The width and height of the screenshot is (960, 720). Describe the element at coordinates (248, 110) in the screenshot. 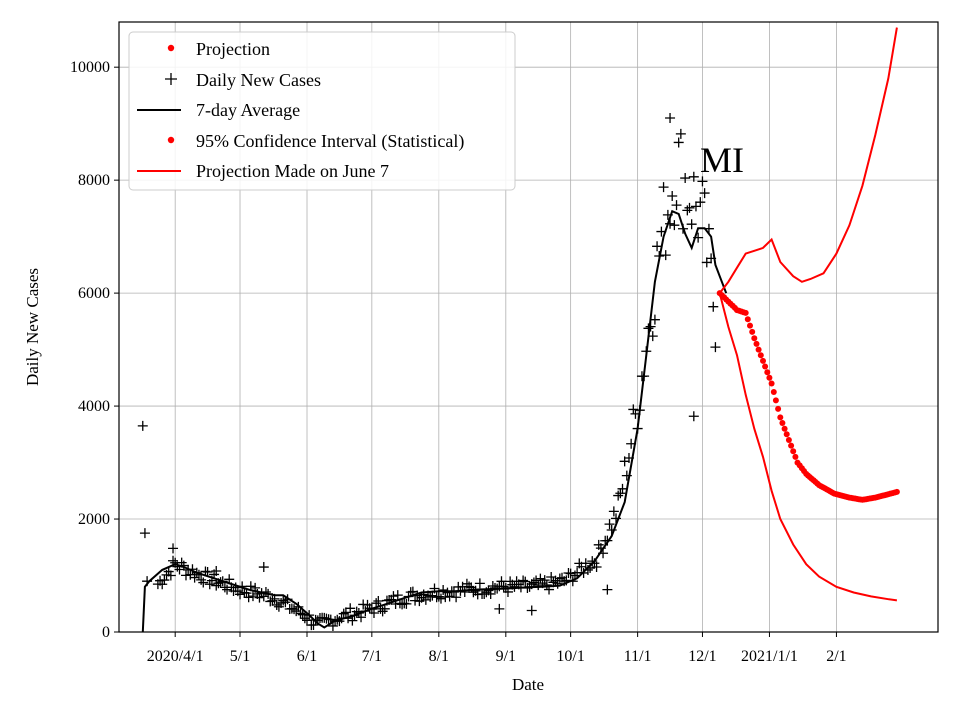

I see `legend-label: 7-day Average` at that location.